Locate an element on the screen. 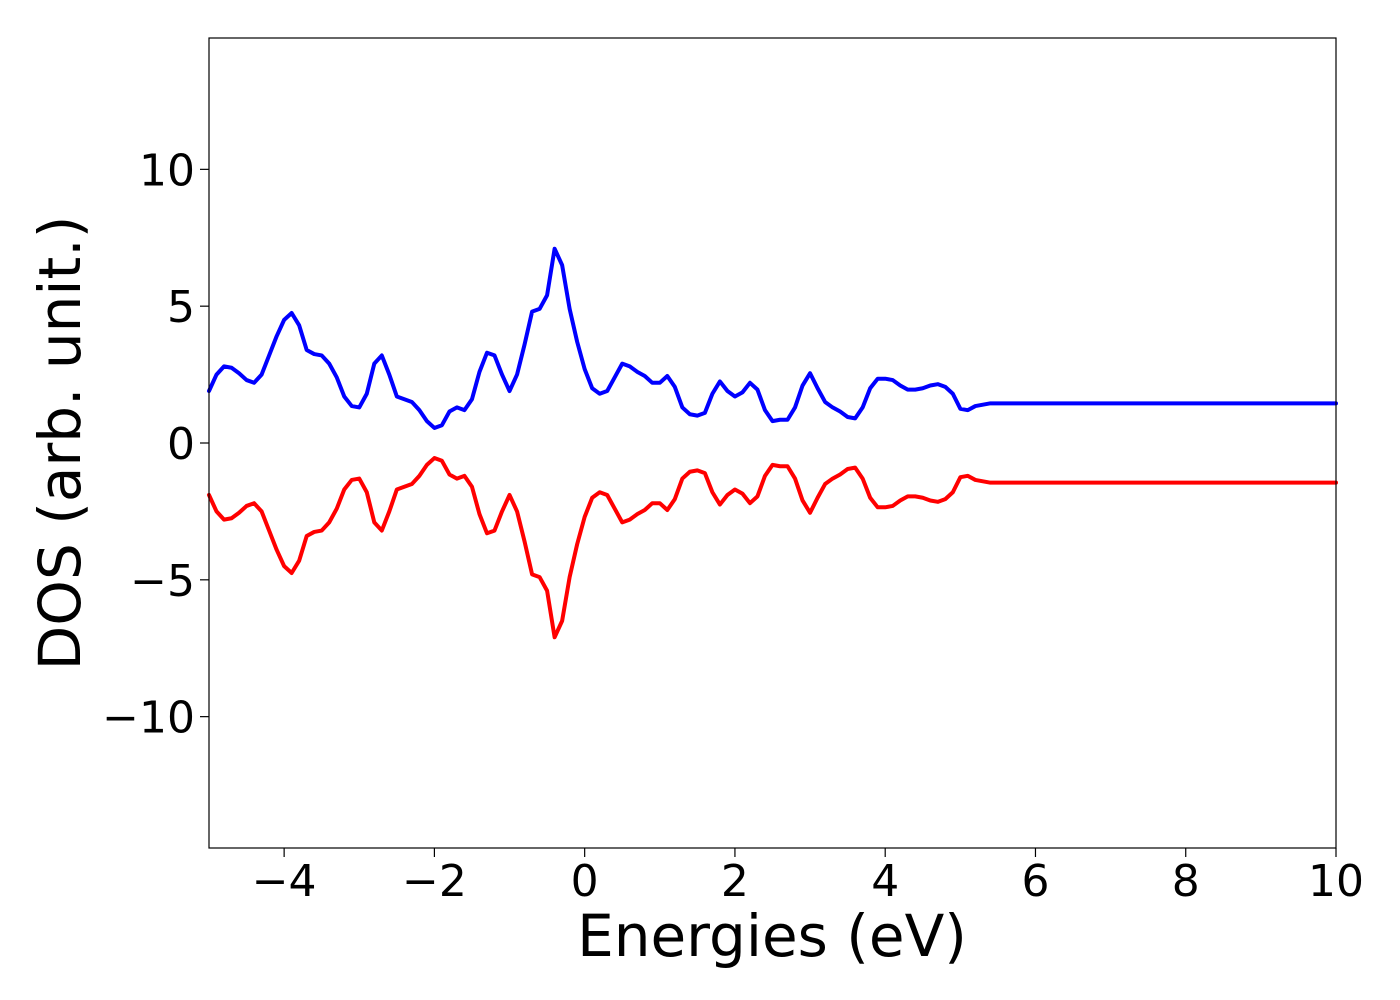  y-tick-label: 0 is located at coordinates (181, 444).